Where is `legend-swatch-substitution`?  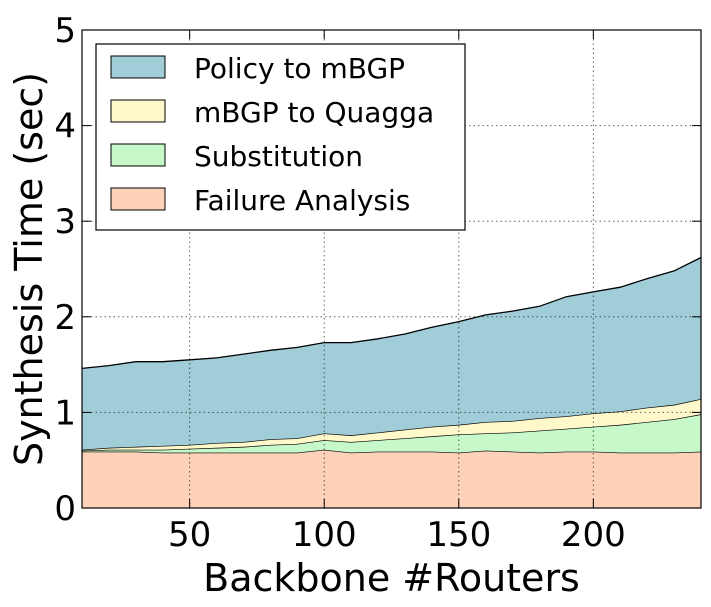
legend-swatch-substitution is located at coordinates (138, 155).